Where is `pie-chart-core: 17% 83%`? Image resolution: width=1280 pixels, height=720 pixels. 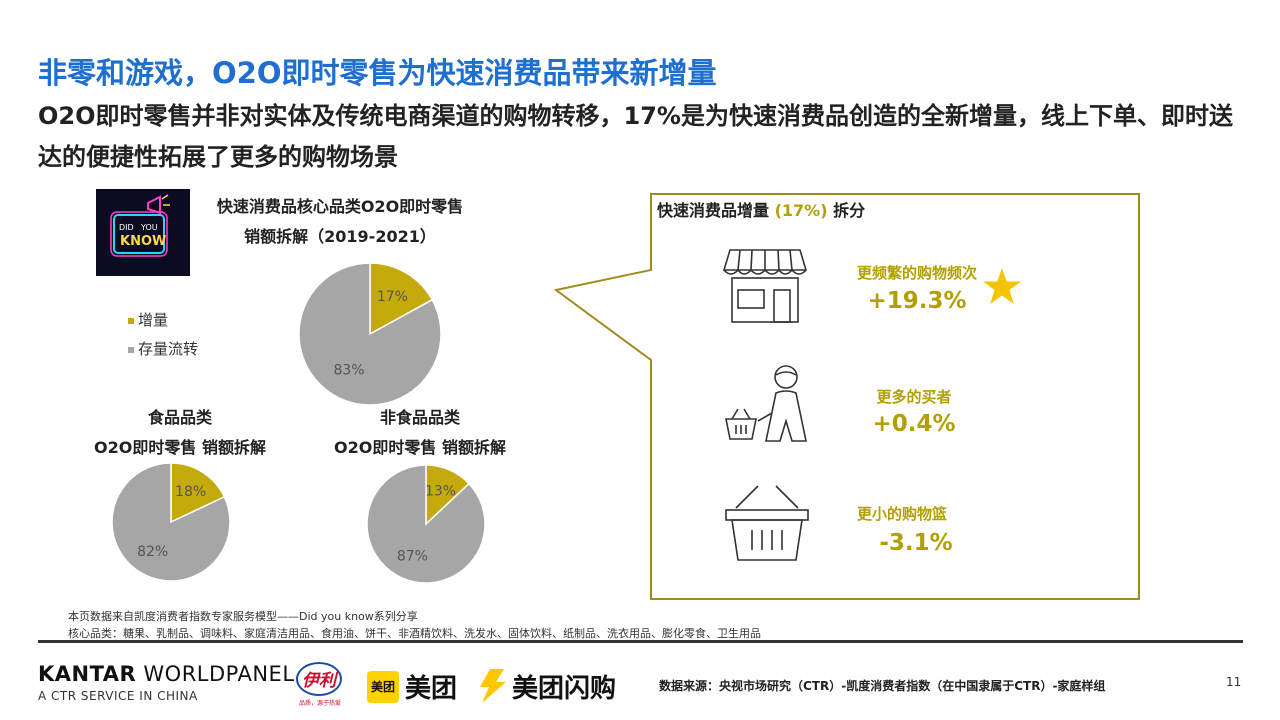 pie-chart-core: 17% 83% is located at coordinates (370, 334).